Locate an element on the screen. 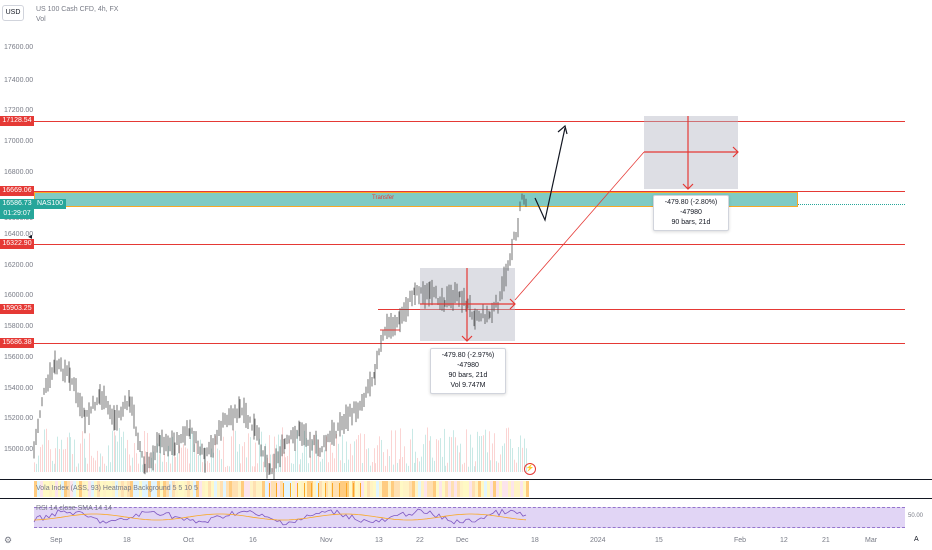 The image size is (932, 550). time-tick: Oct is located at coordinates (188, 540).